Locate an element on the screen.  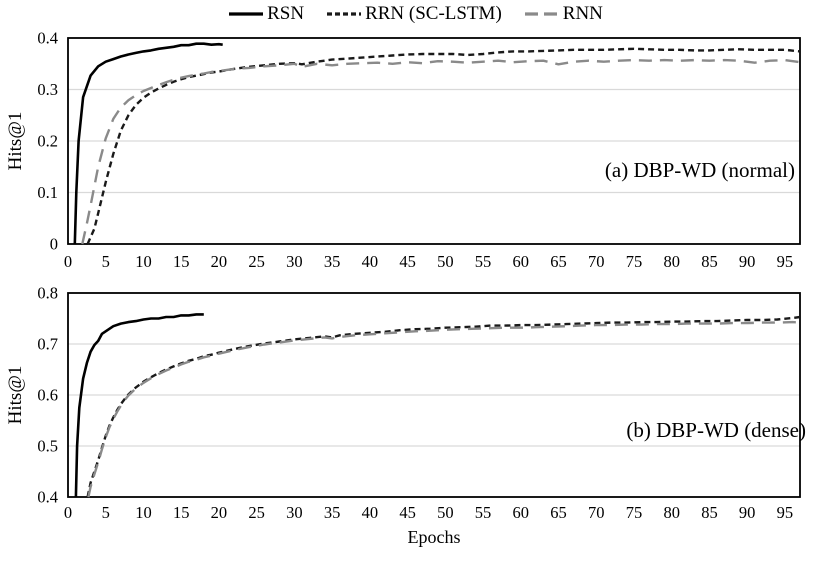
y-tick-label: 0 is located at coordinates (54, 244).